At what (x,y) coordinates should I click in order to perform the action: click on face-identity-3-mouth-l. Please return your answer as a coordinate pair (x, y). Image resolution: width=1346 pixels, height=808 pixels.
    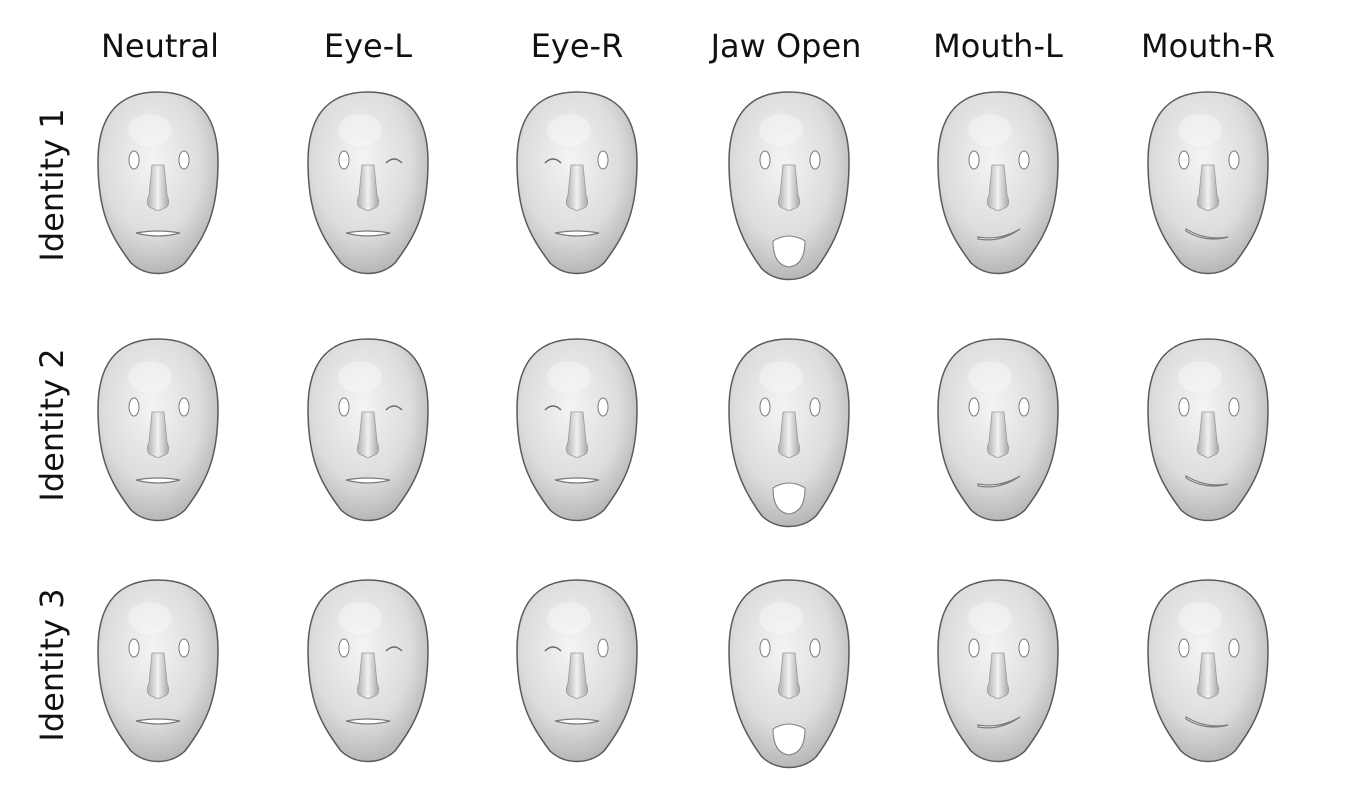
    Looking at the image, I should click on (998, 671).